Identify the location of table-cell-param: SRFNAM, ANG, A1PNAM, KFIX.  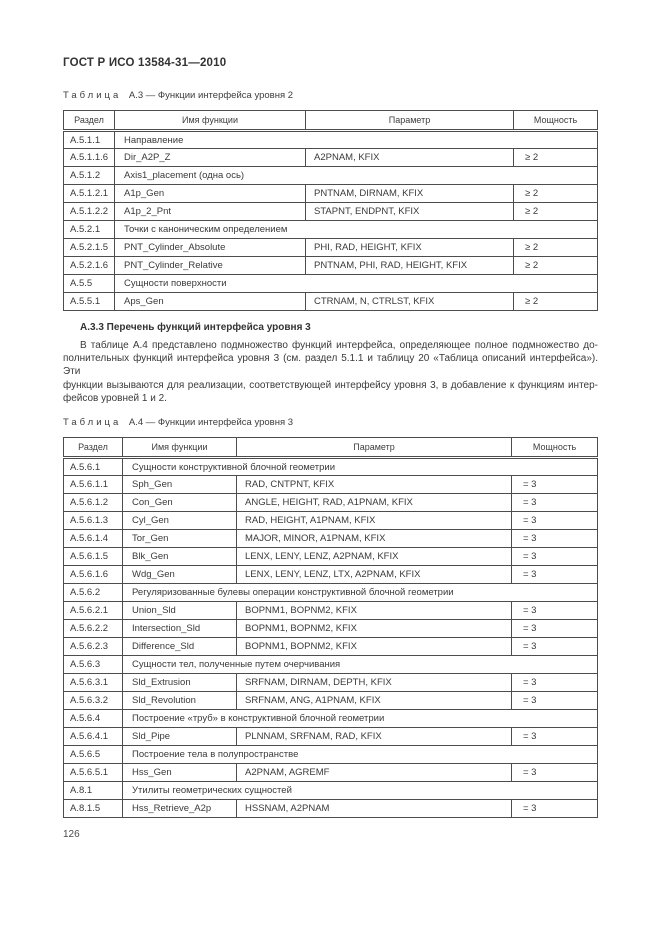
(374, 701).